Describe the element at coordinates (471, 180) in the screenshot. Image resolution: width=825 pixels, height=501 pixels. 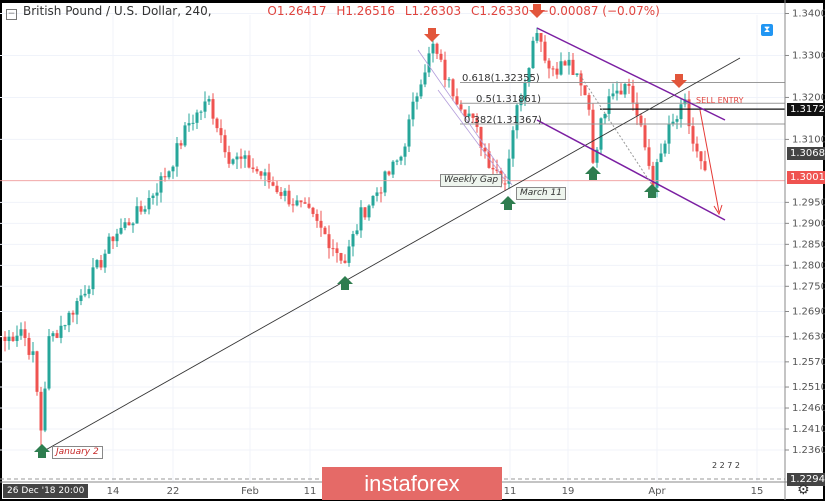
I see `weekly-gap-note: Weekly Gap` at that location.